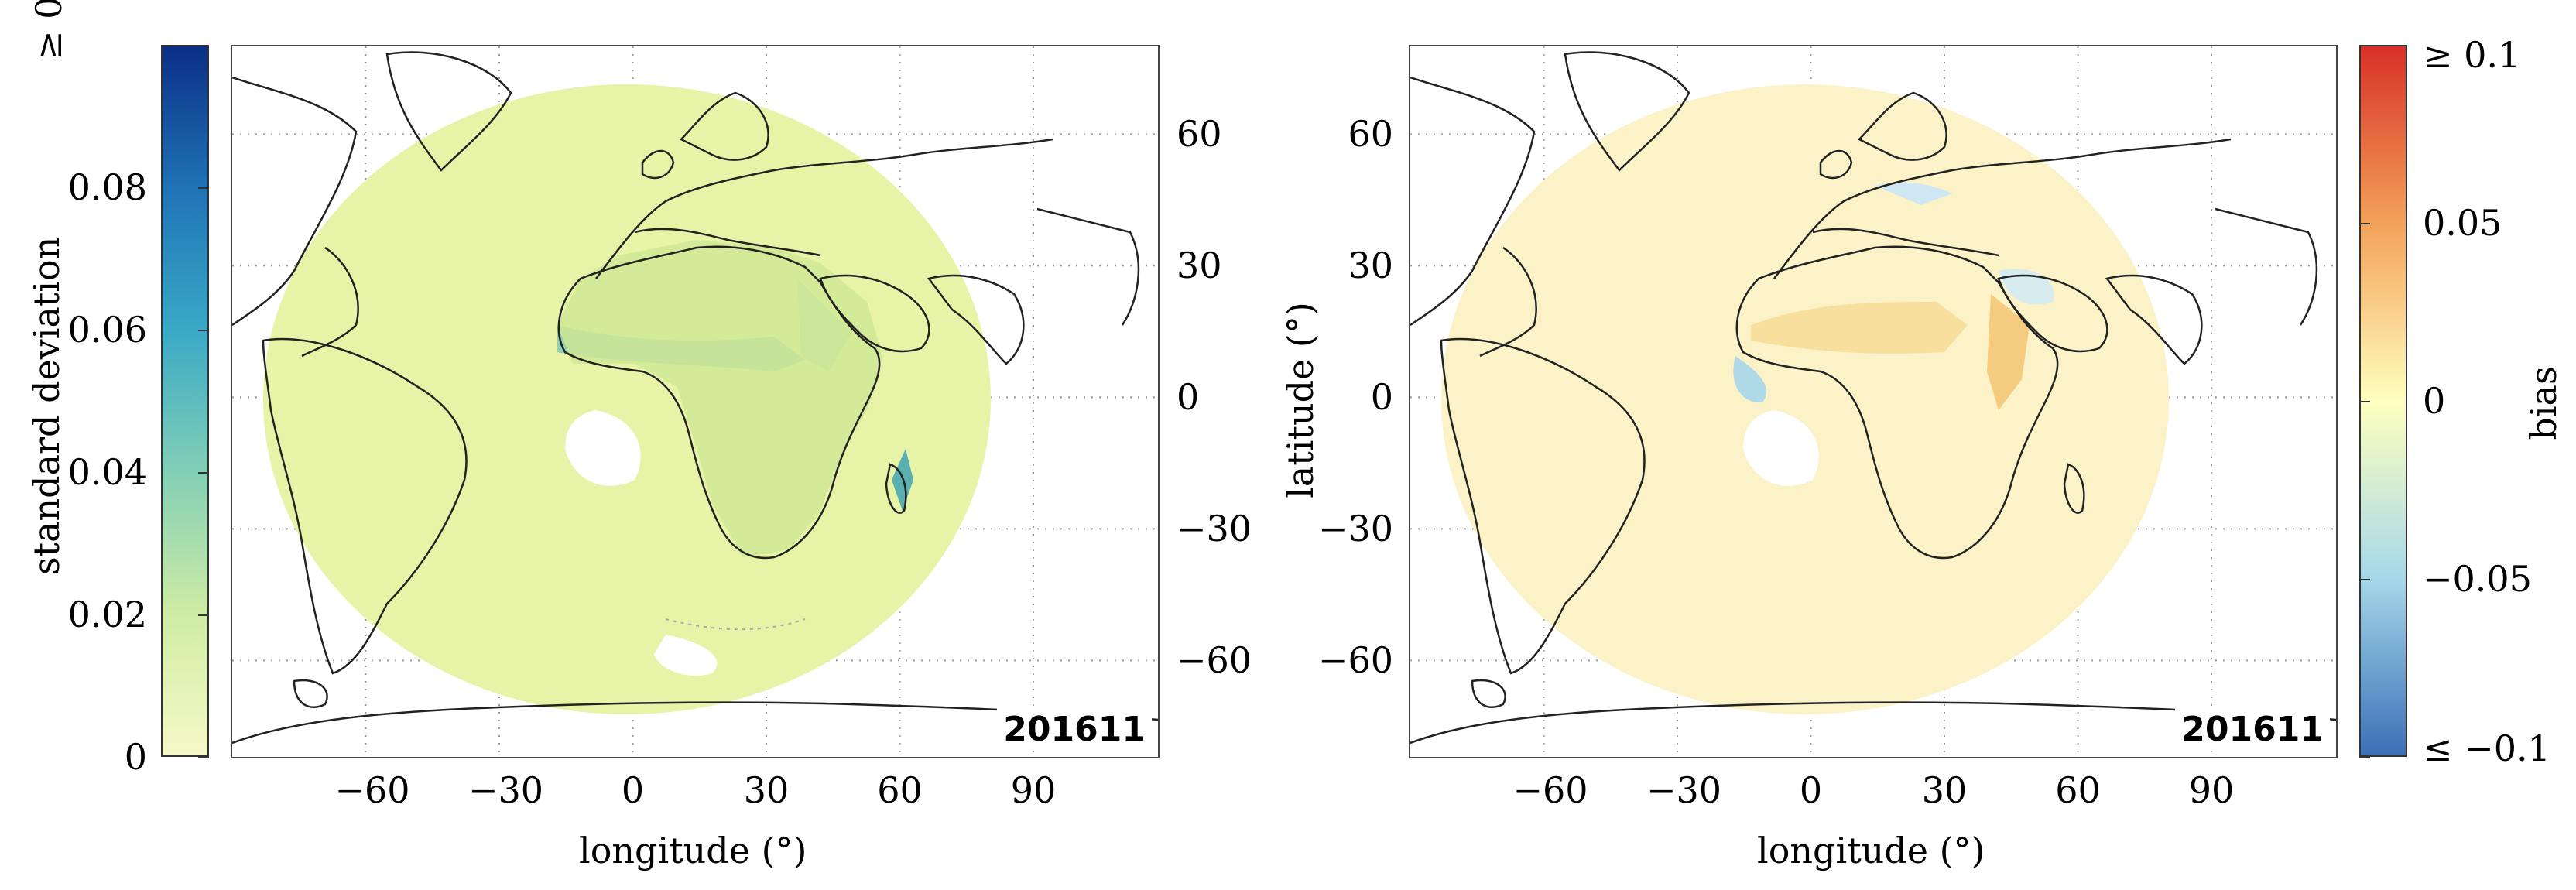 The image size is (2576, 890). Describe the element at coordinates (46, 405) in the screenshot. I see `left-colorbar-title: standard deviation` at that location.